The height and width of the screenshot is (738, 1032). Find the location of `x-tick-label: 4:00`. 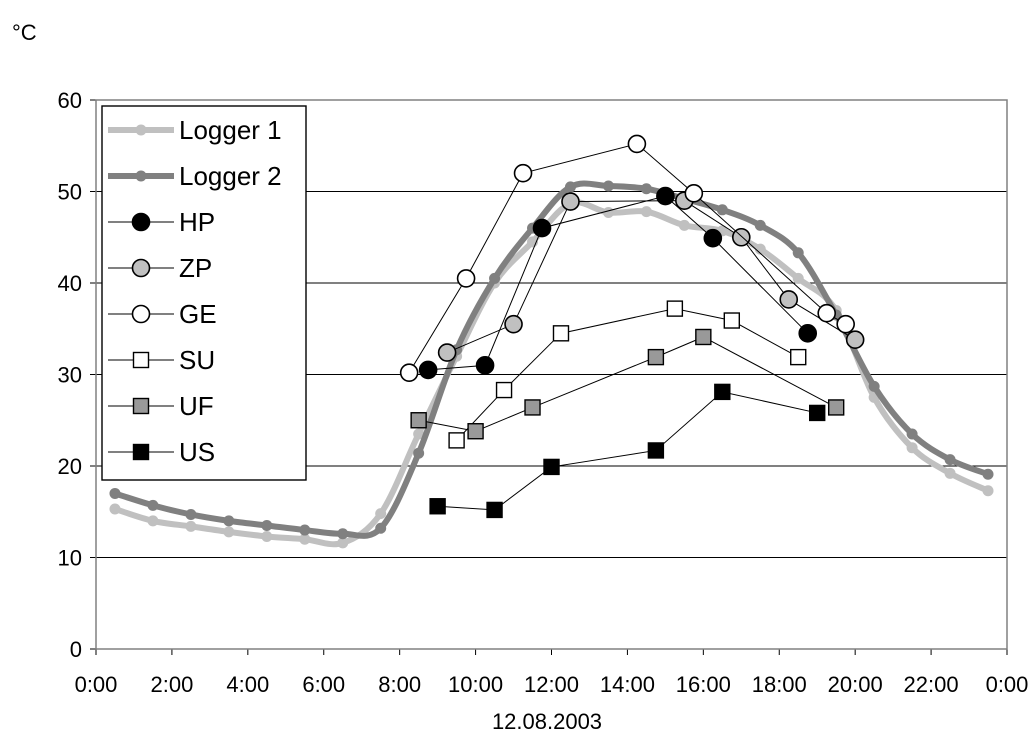

x-tick-label: 4:00 is located at coordinates (247, 684).